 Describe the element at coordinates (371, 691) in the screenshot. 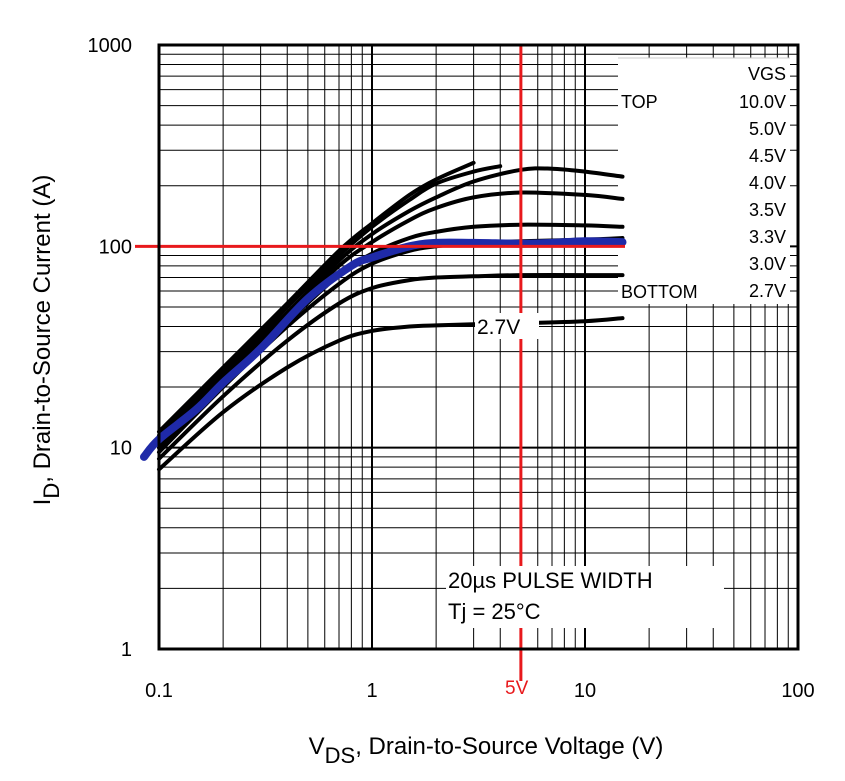

I see `x-tick-label: 1` at that location.